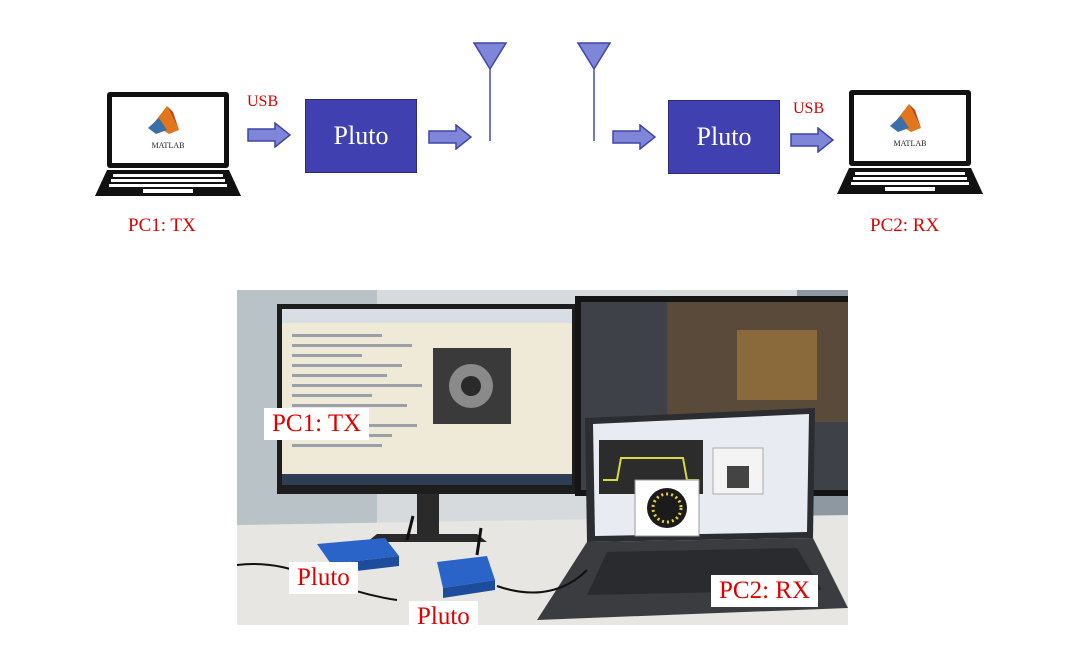 Image resolution: width=1090 pixels, height=661 pixels. Describe the element at coordinates (450, 137) in the screenshot. I see `tx-rf-arrow-icon` at that location.